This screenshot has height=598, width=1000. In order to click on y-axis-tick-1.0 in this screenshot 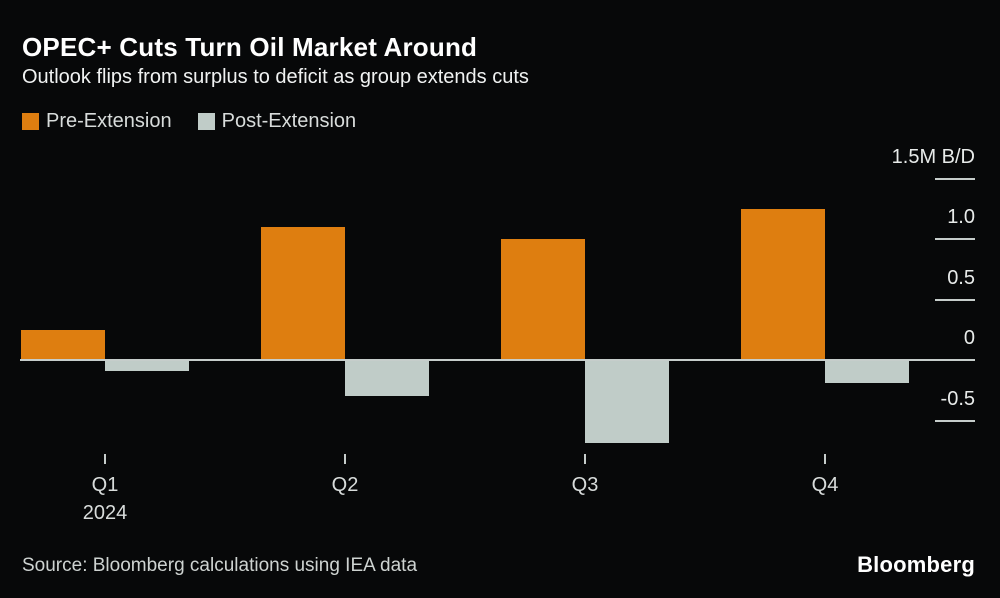, I will do `click(955, 239)`.